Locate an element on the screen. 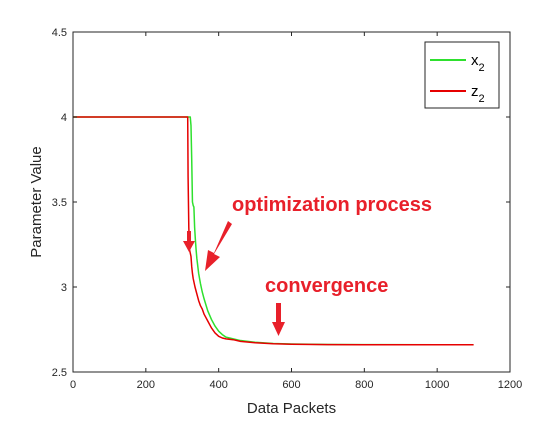 The height and width of the screenshot is (425, 560). y-tick-label: 3 is located at coordinates (64, 288).